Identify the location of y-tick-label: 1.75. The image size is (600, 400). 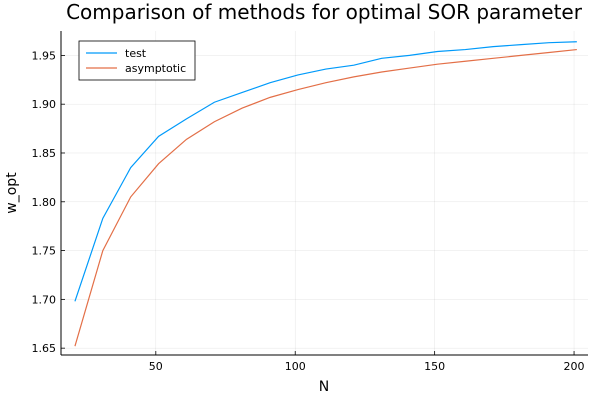
(44, 251).